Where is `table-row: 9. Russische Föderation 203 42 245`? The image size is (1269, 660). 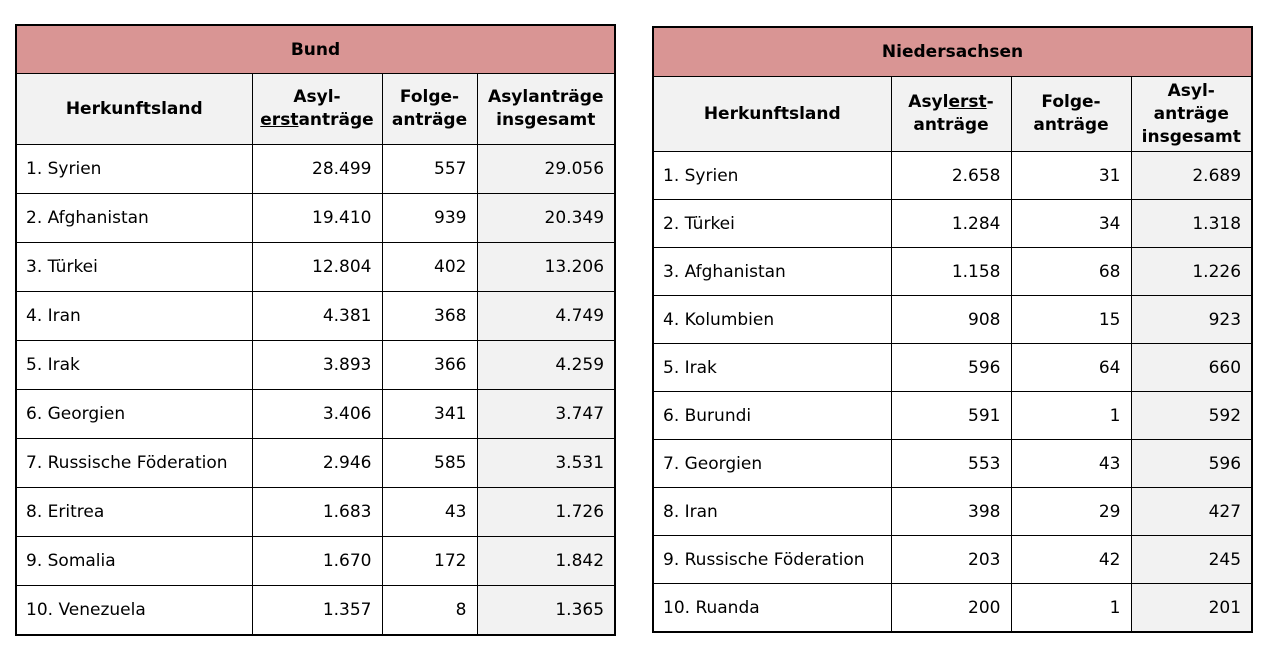
table-row: 9. Russische Föderation 203 42 245 is located at coordinates (952, 559).